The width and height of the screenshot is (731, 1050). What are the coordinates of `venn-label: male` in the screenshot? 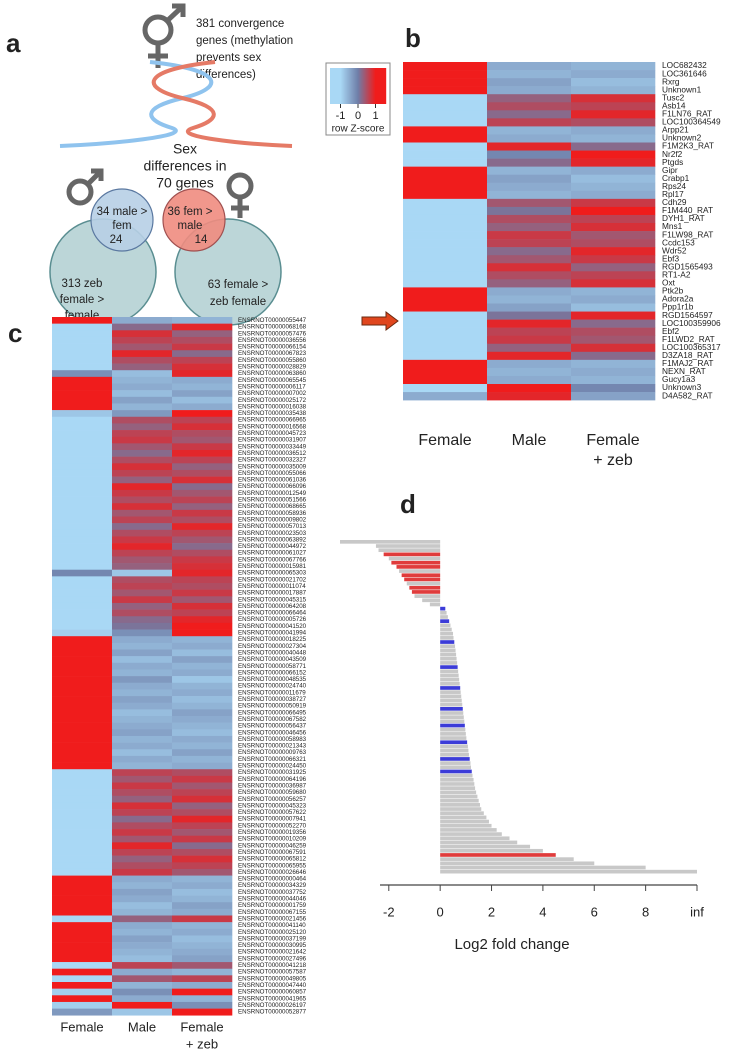 It's located at (190, 226).